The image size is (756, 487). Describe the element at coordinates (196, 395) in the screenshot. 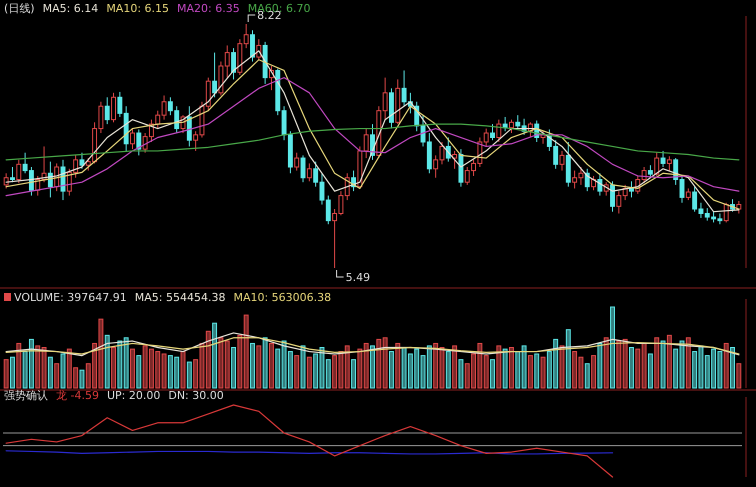

I see `text: DN: 30.00` at that location.